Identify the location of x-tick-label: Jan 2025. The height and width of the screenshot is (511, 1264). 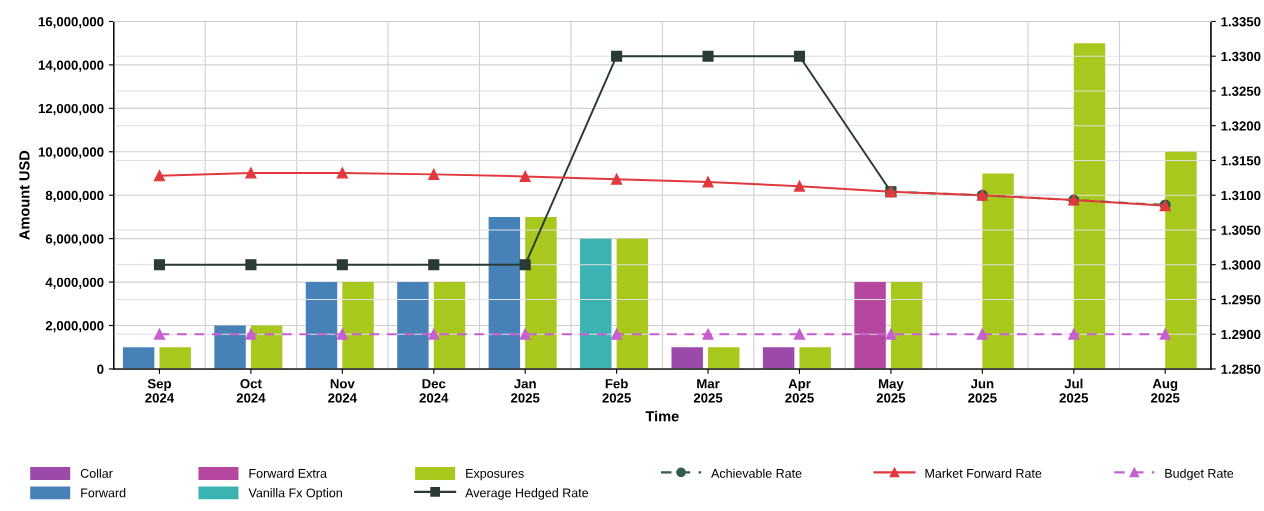
(525, 391).